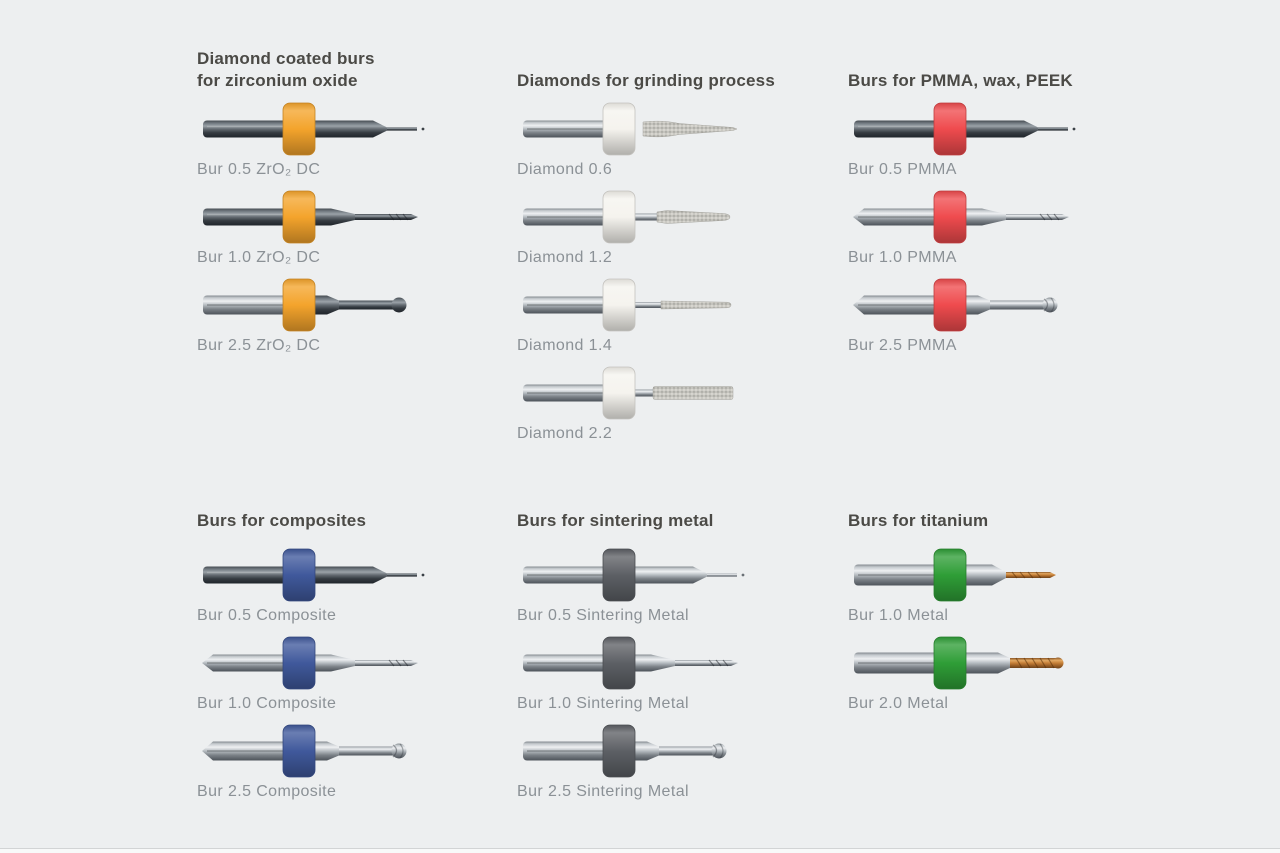 The image size is (1280, 853). I want to click on product-item: Bur 1.0 Sintering Metal, so click(674, 677).